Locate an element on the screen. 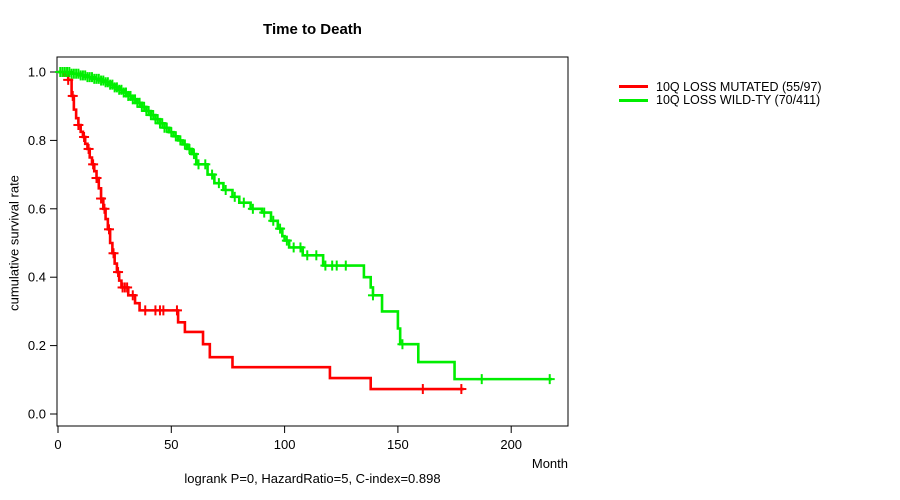 The height and width of the screenshot is (500, 900). y-tick-label: 0.4 is located at coordinates (37, 277).